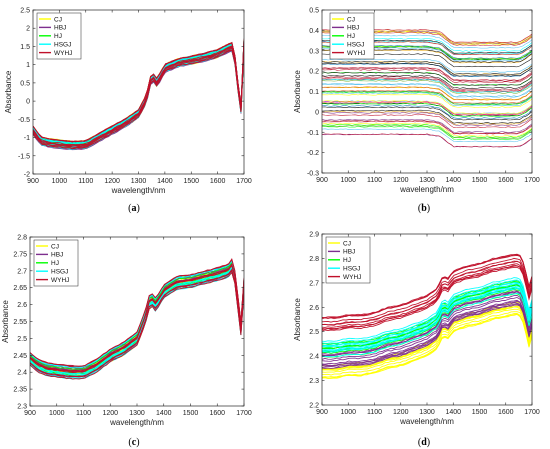  What do you see at coordinates (58, 36) in the screenshot?
I see `legend-entry-hj: HJ` at bounding box center [58, 36].